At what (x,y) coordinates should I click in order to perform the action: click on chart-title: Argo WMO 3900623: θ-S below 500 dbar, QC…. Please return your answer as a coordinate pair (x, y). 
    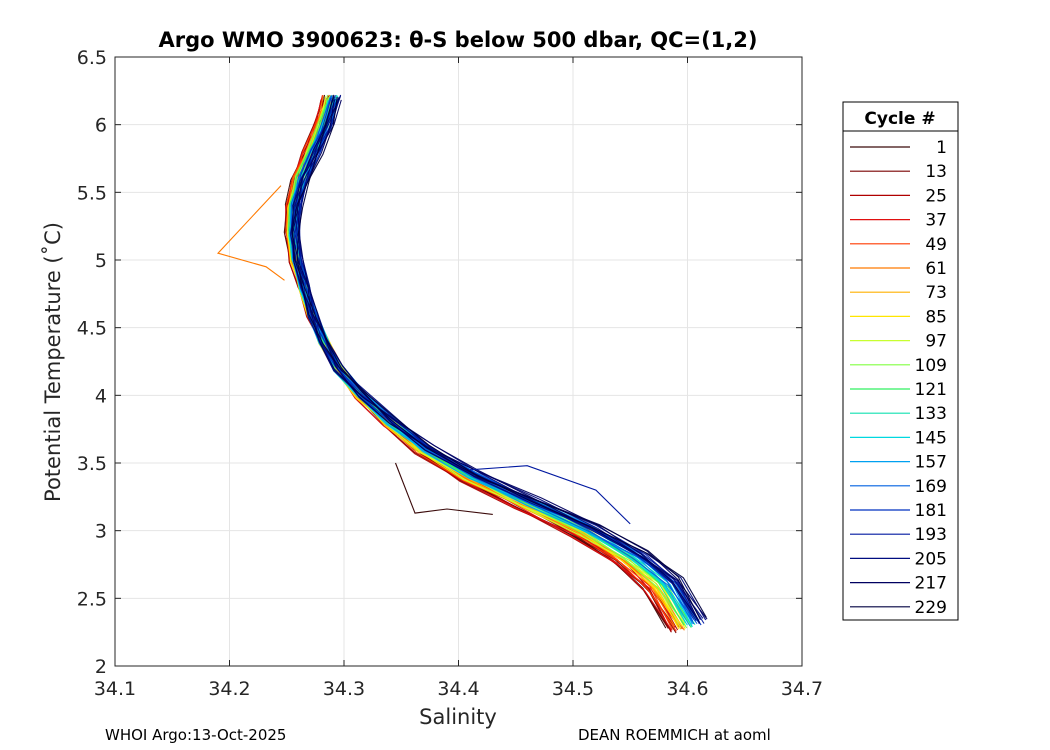
    Looking at the image, I should click on (458, 40).